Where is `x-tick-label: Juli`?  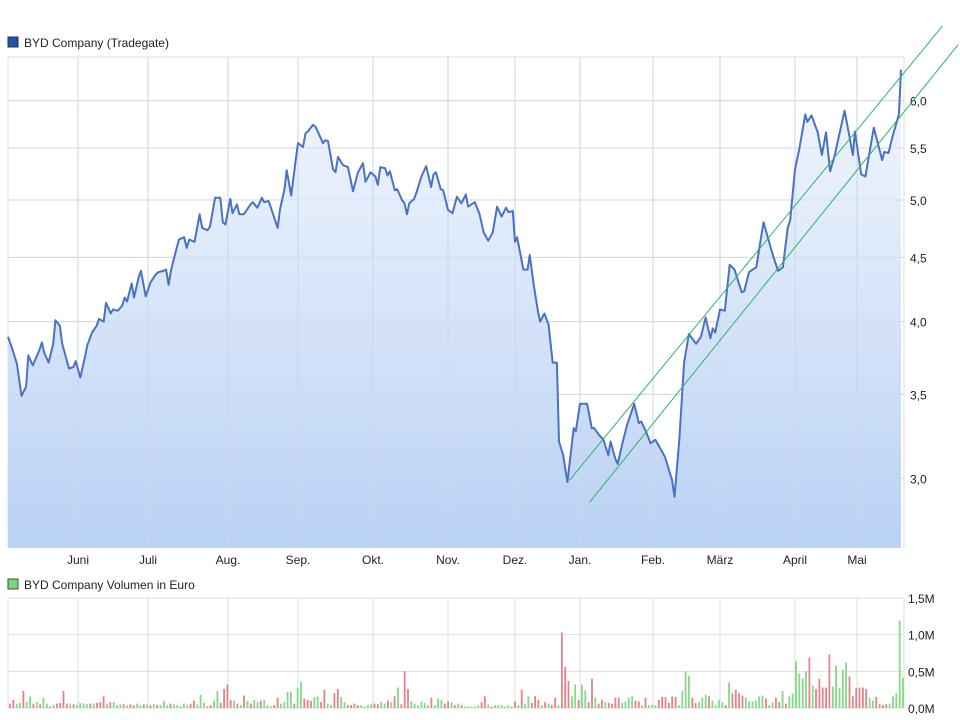 x-tick-label: Juli is located at coordinates (148, 560).